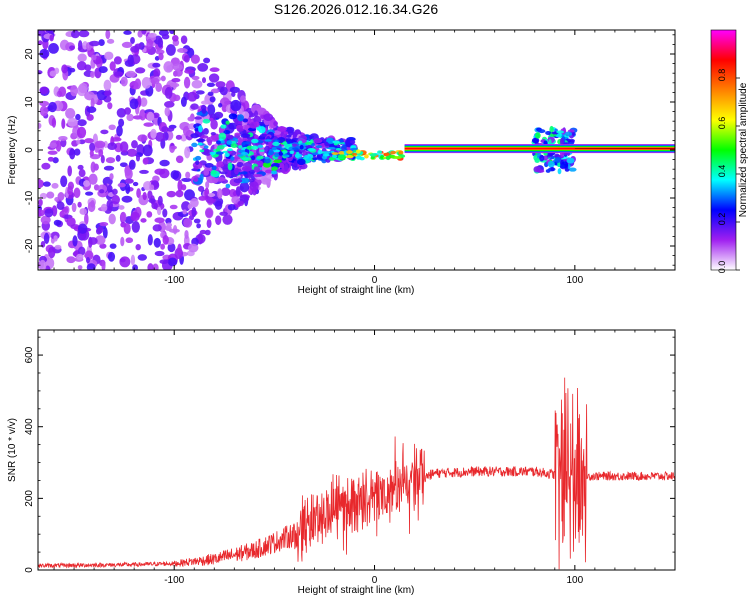  I want to click on colorbar-tick-label: 0.0, so click(722, 267).